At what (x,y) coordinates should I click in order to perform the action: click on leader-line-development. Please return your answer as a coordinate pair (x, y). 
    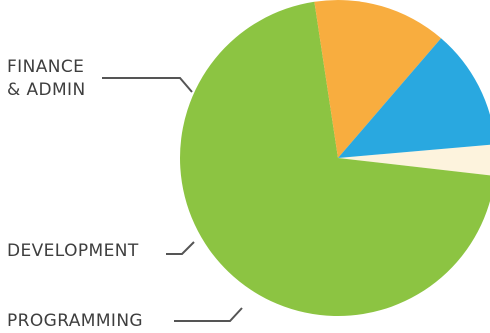
    Looking at the image, I should click on (180, 248).